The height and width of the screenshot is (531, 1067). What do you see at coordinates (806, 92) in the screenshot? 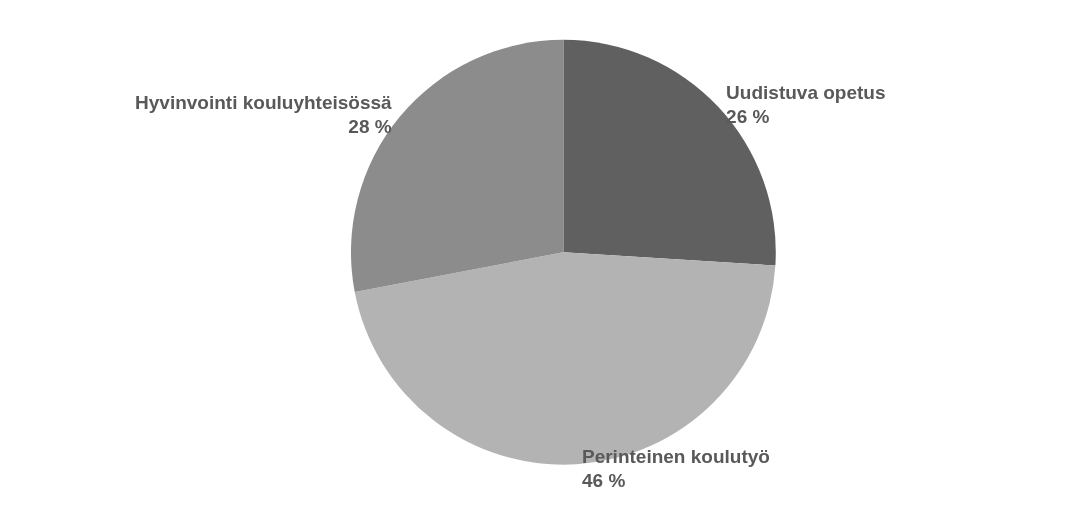
I see `slice-label: Uudistuva opetus` at bounding box center [806, 92].